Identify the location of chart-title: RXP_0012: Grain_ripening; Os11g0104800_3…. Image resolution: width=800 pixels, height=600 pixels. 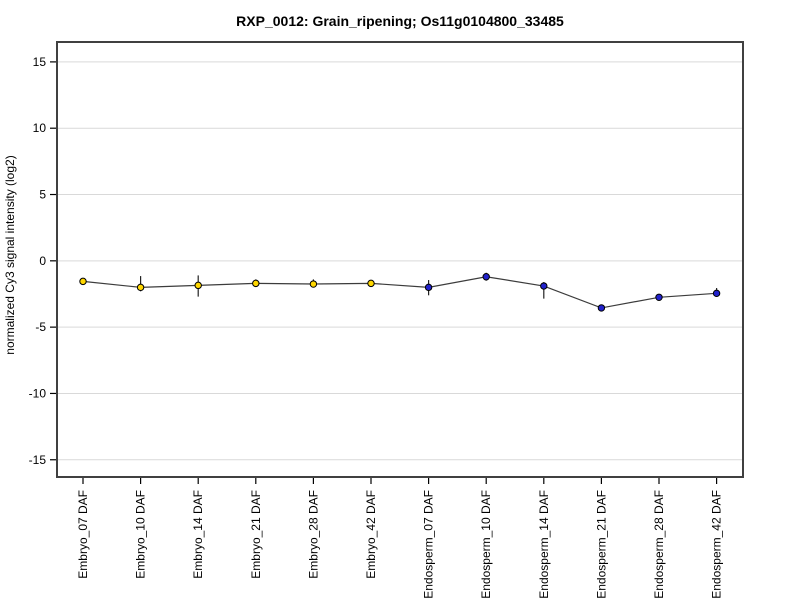
(400, 21).